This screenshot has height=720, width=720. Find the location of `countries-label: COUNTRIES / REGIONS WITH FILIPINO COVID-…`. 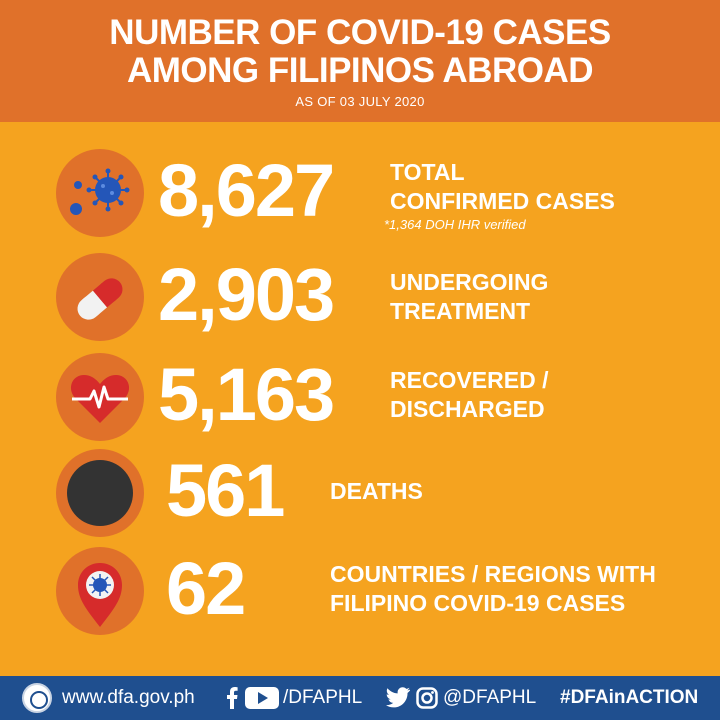

countries-label: COUNTRIES / REGIONS WITH FILIPINO COVID-… is located at coordinates (493, 589).